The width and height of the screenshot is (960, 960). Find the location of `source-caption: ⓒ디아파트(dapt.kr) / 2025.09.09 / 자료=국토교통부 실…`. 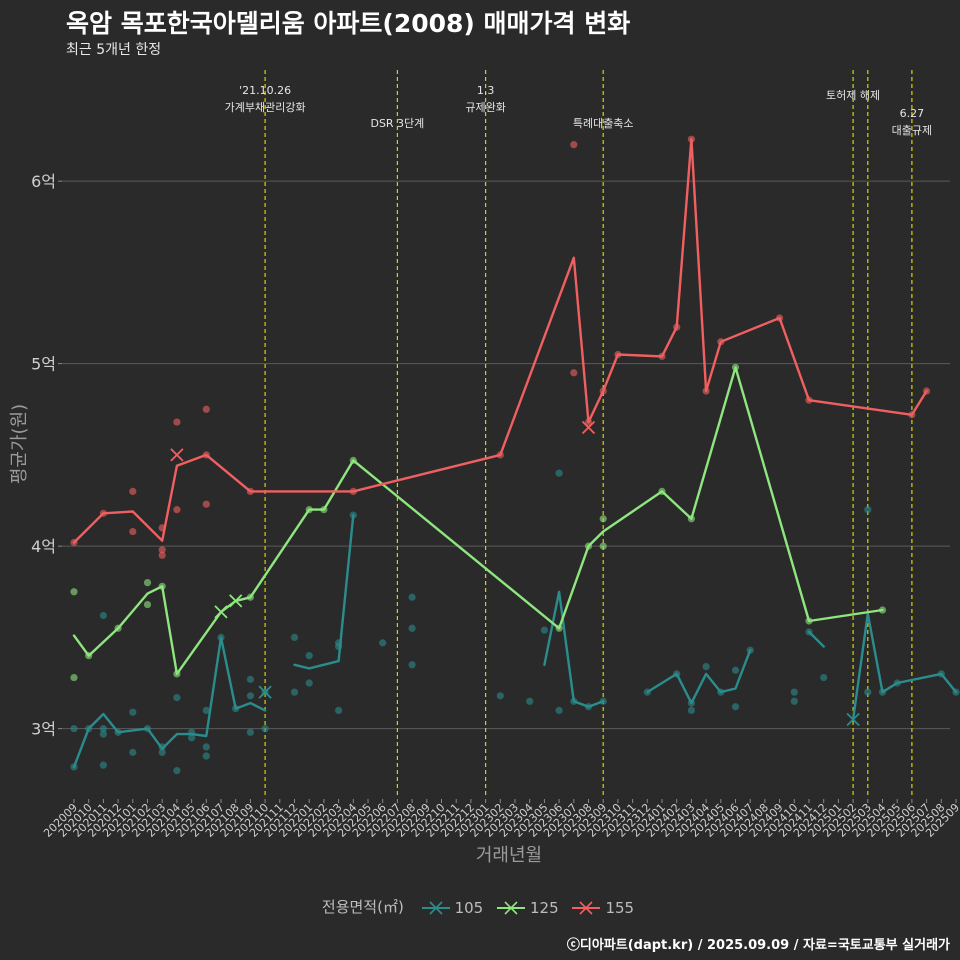

source-caption: ⓒ디아파트(dapt.kr) / 2025.09.09 / 자료=국토교통부 실… is located at coordinates (758, 945).